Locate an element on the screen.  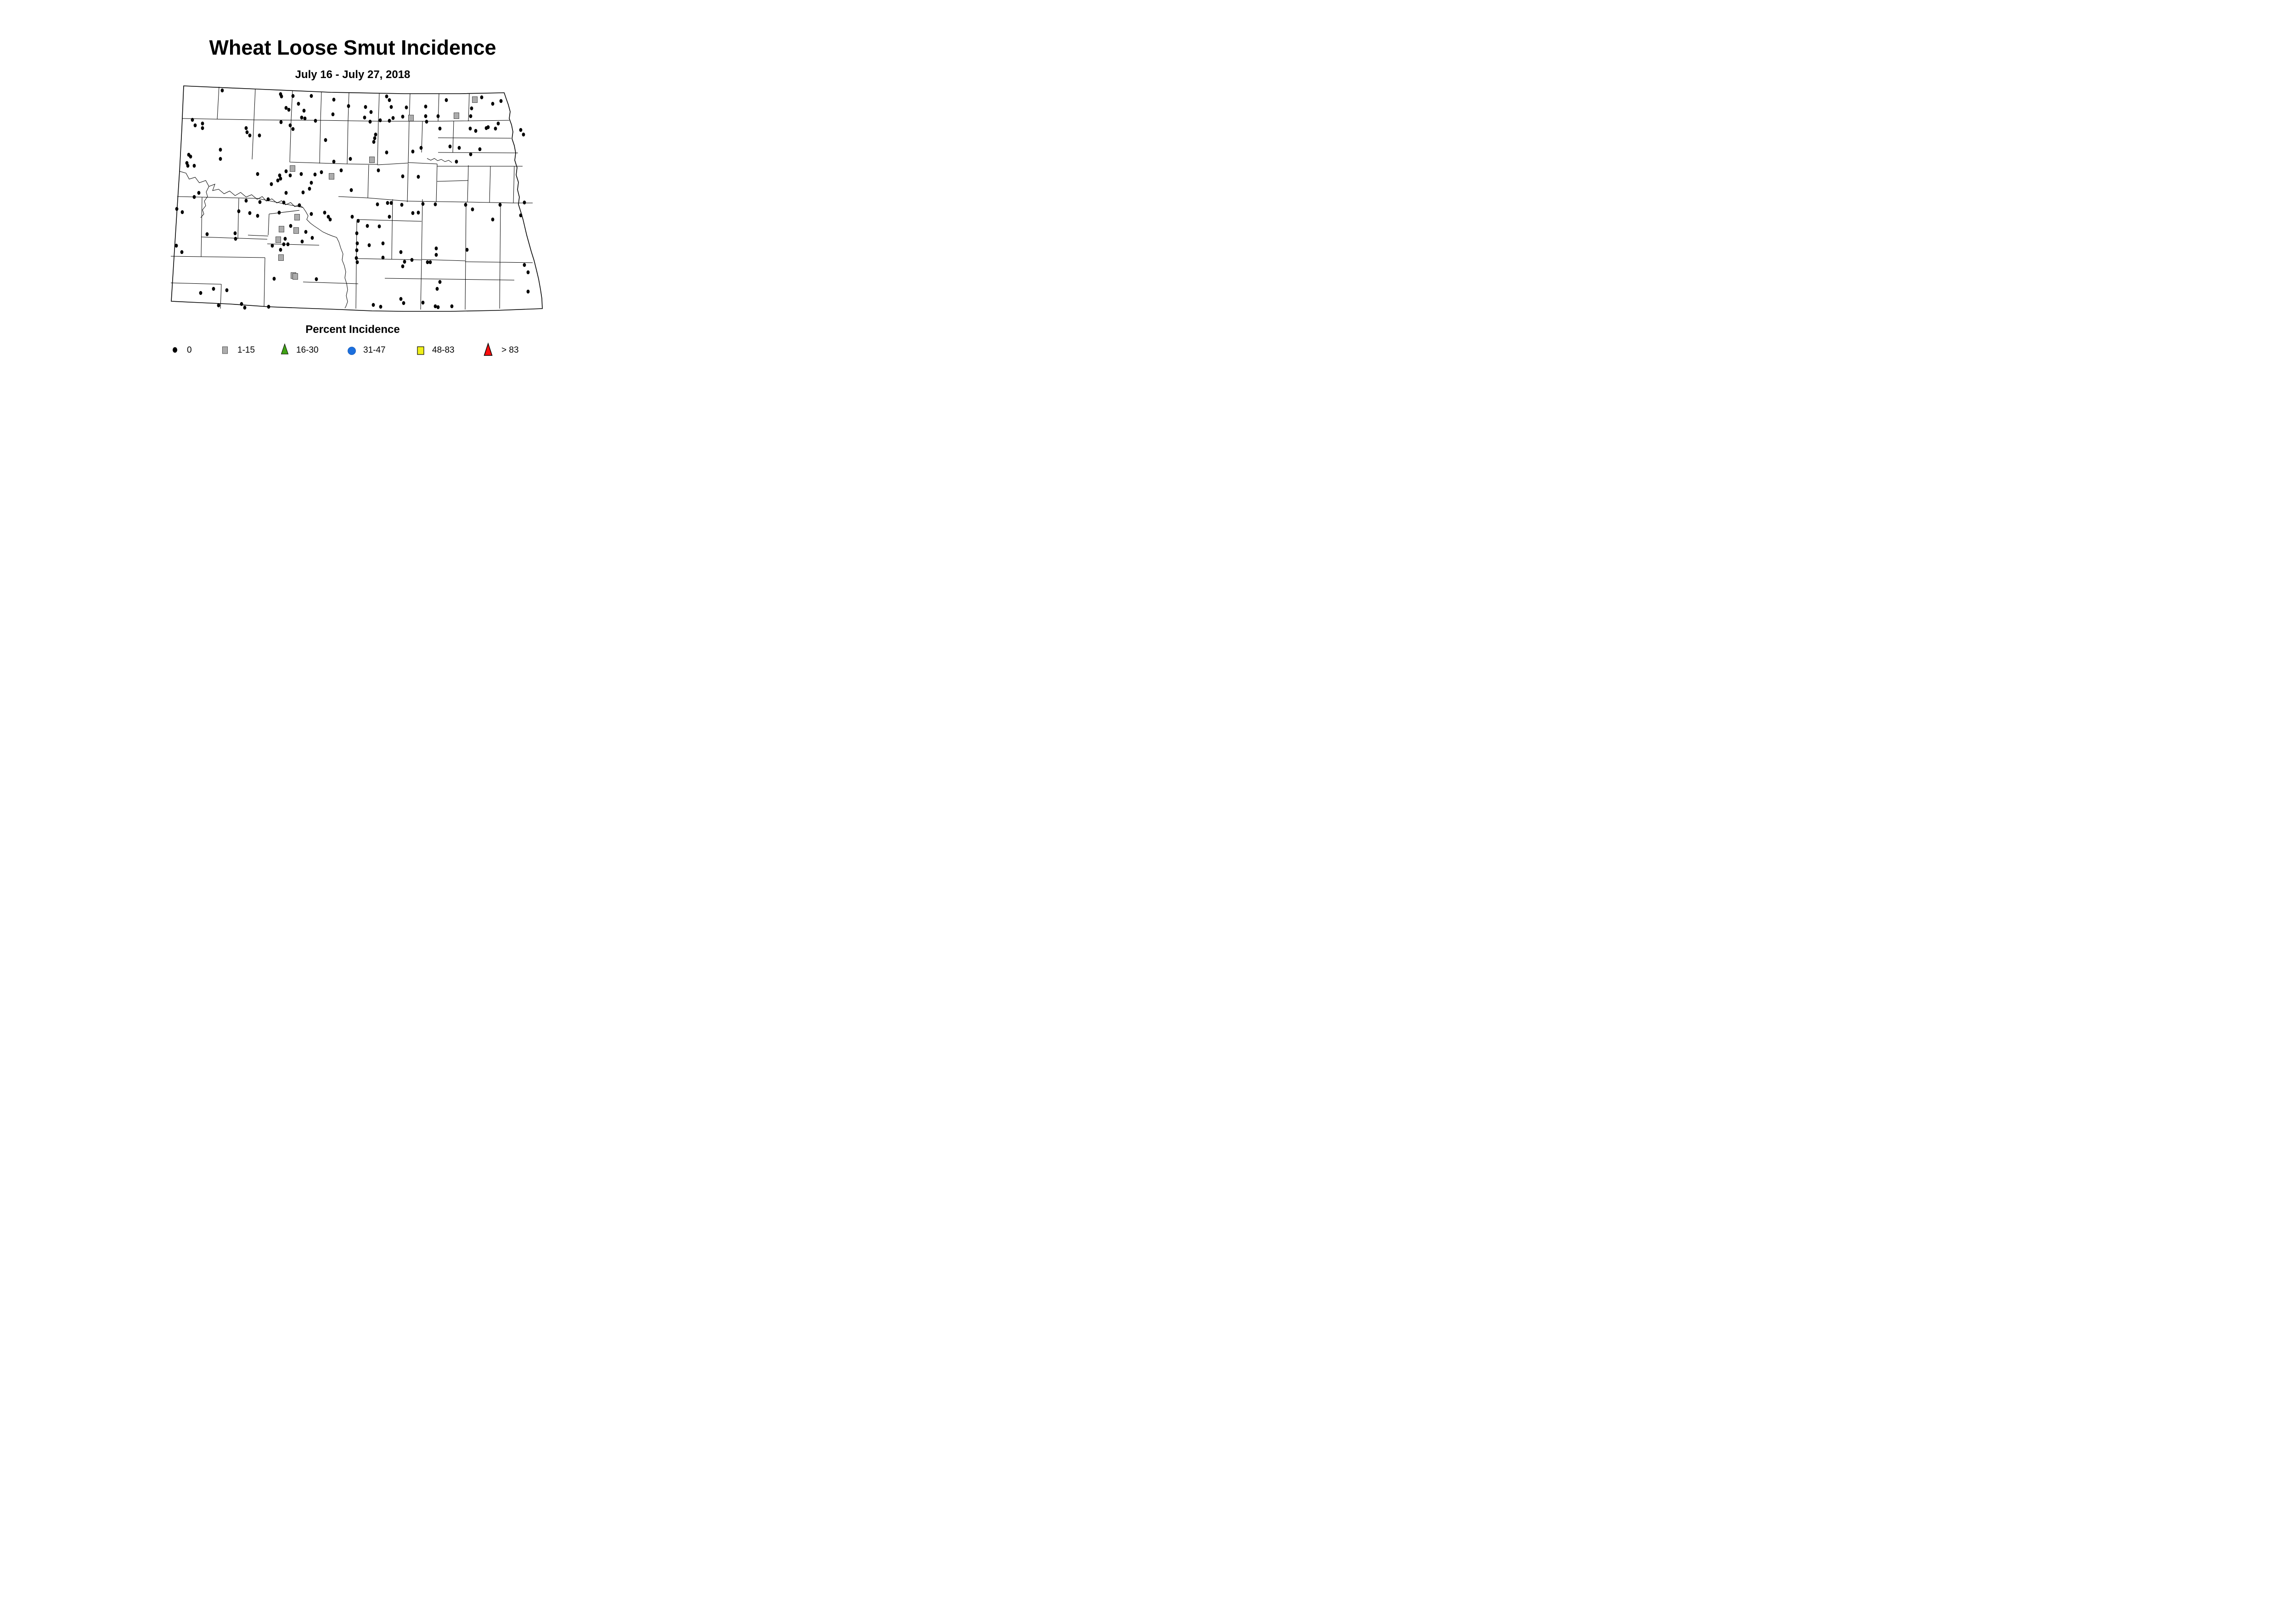
north-dakota-incidence-map is located at coordinates (356, 220).